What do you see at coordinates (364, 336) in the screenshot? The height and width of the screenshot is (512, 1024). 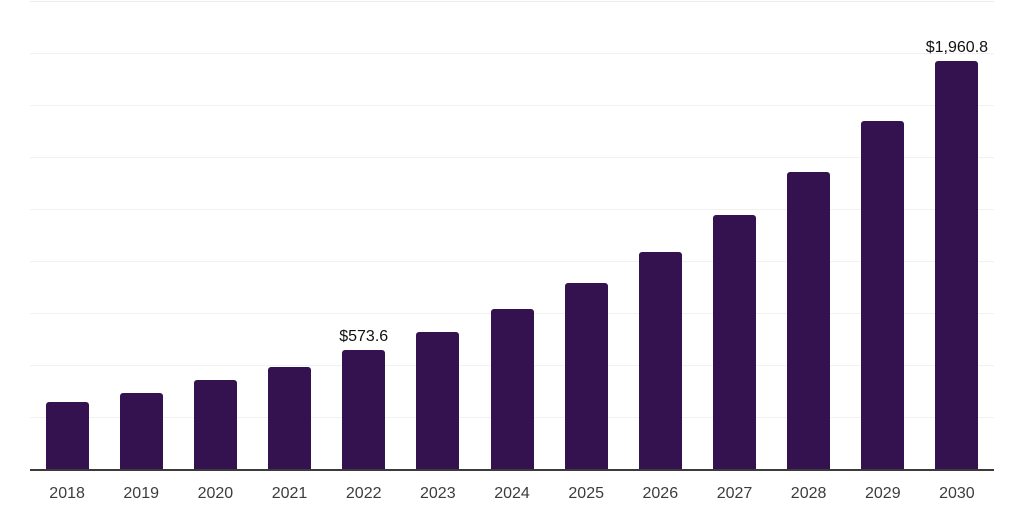 I see `data-label-2022: $573.6` at bounding box center [364, 336].